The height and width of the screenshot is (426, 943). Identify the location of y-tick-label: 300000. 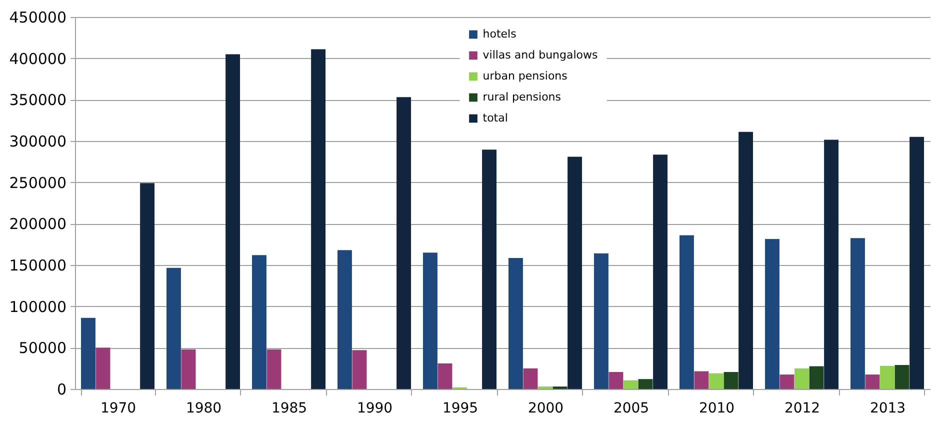
(37, 141).